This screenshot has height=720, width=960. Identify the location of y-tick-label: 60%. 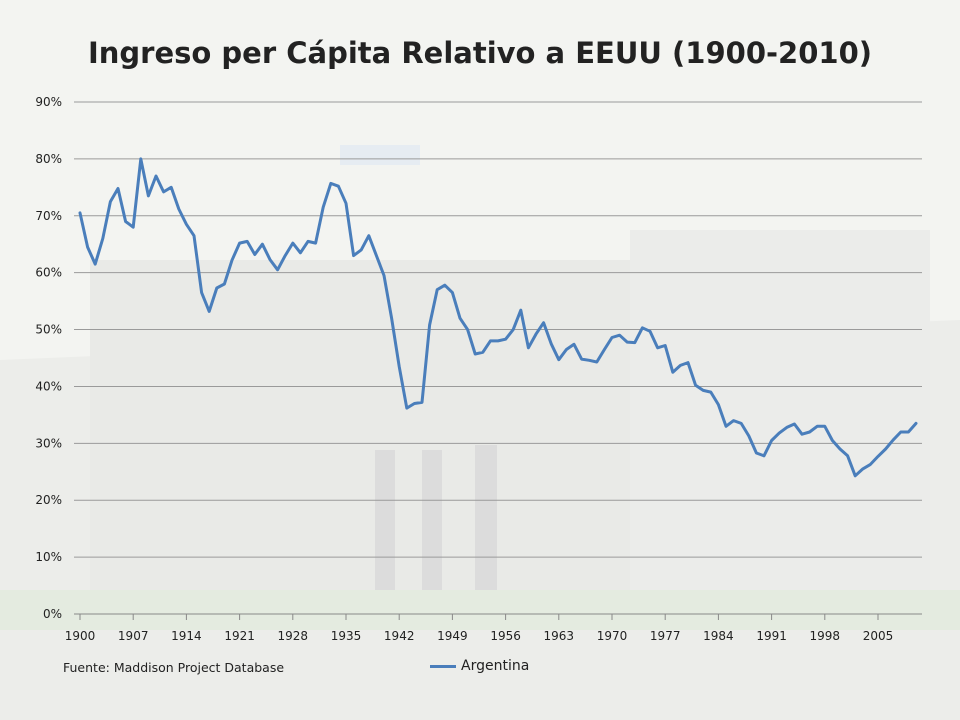
(48, 273).